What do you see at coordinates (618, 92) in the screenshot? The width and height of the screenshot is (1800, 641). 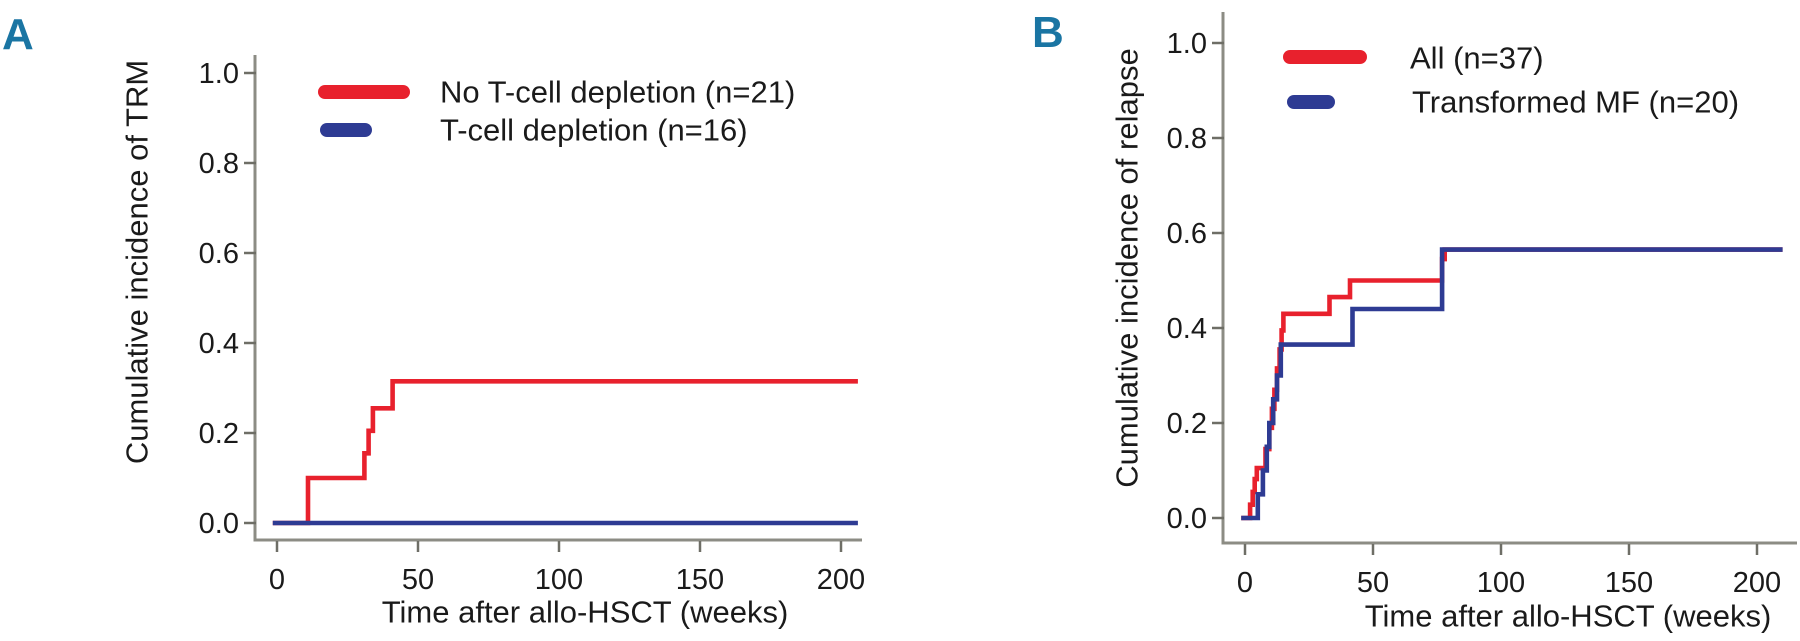 I see `legend-label-no-tcell-depletion: No T-cell depletion (n=21)` at bounding box center [618, 92].